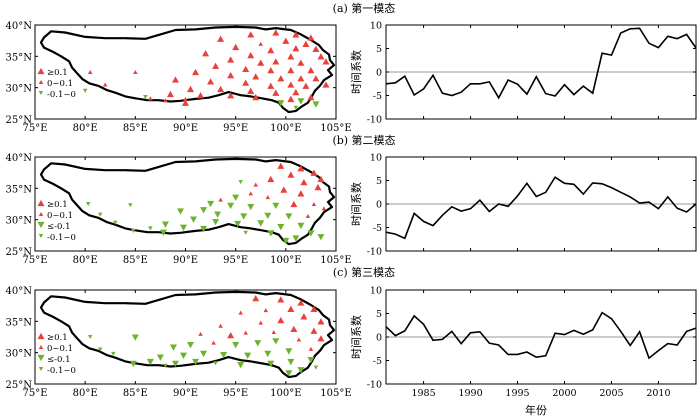 Image resolution: width=700 pixels, height=419 pixels. I want to click on ts-series-line, so click(541, 335).